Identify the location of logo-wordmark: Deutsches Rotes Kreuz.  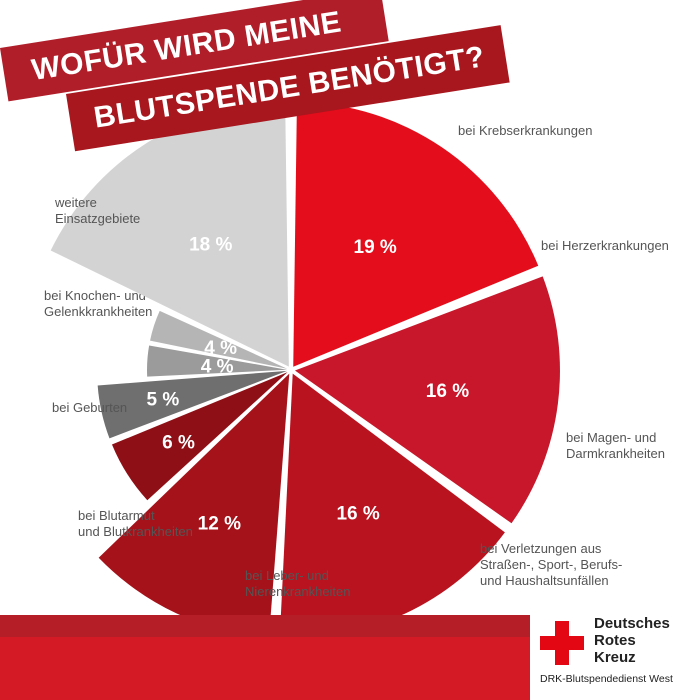
(632, 640).